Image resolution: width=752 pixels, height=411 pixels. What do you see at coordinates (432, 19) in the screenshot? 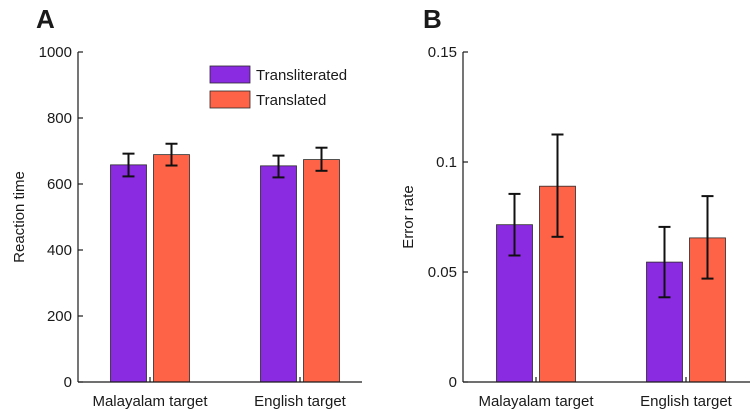
I see `panel-label: B` at bounding box center [432, 19].